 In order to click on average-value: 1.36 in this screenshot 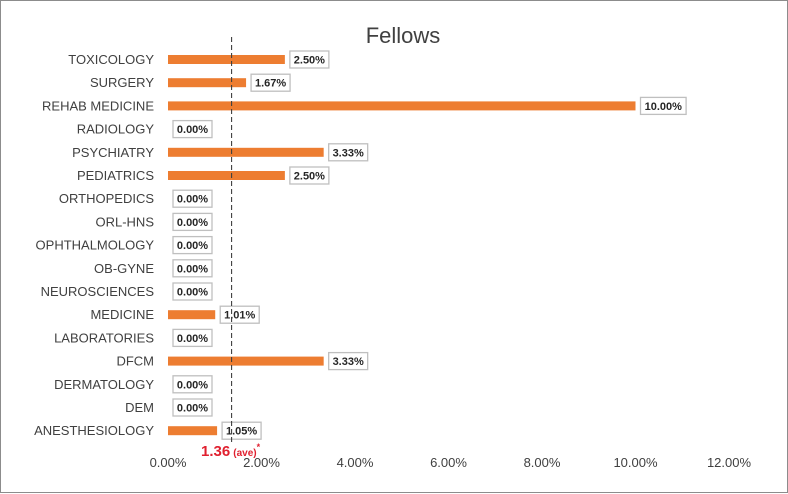, I will do `click(215, 451)`.